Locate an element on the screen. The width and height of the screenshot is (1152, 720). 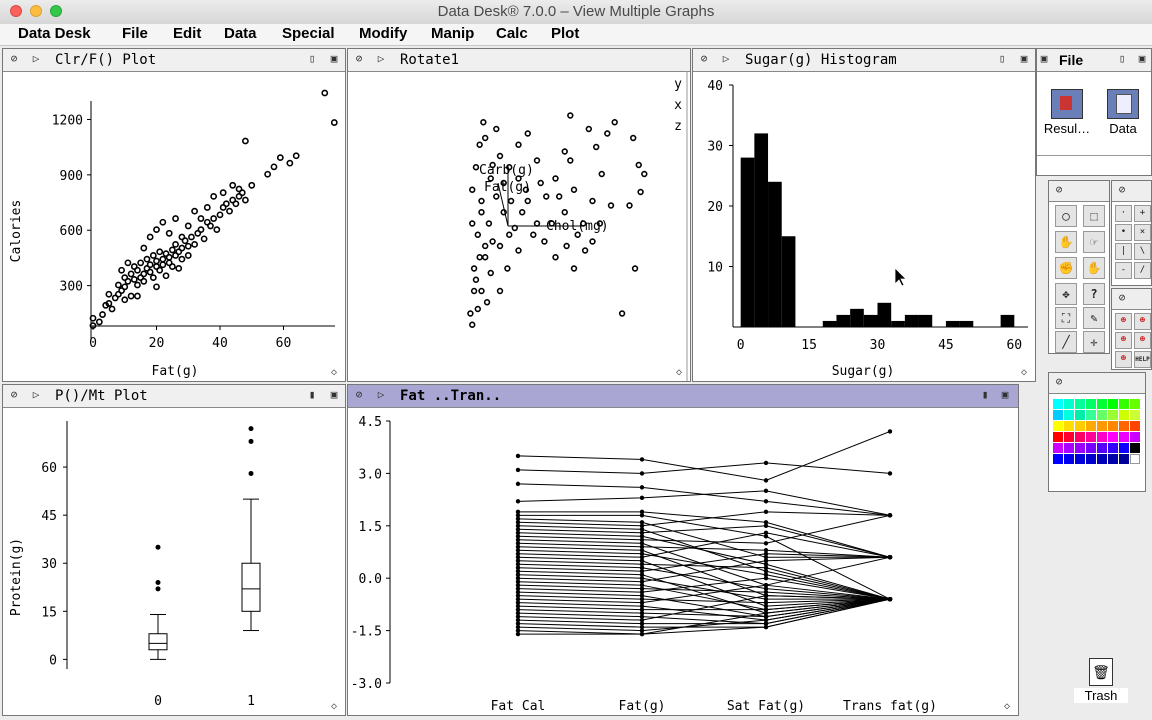
color-palette-titlebar: ⊘ is located at coordinates (1097, 383).